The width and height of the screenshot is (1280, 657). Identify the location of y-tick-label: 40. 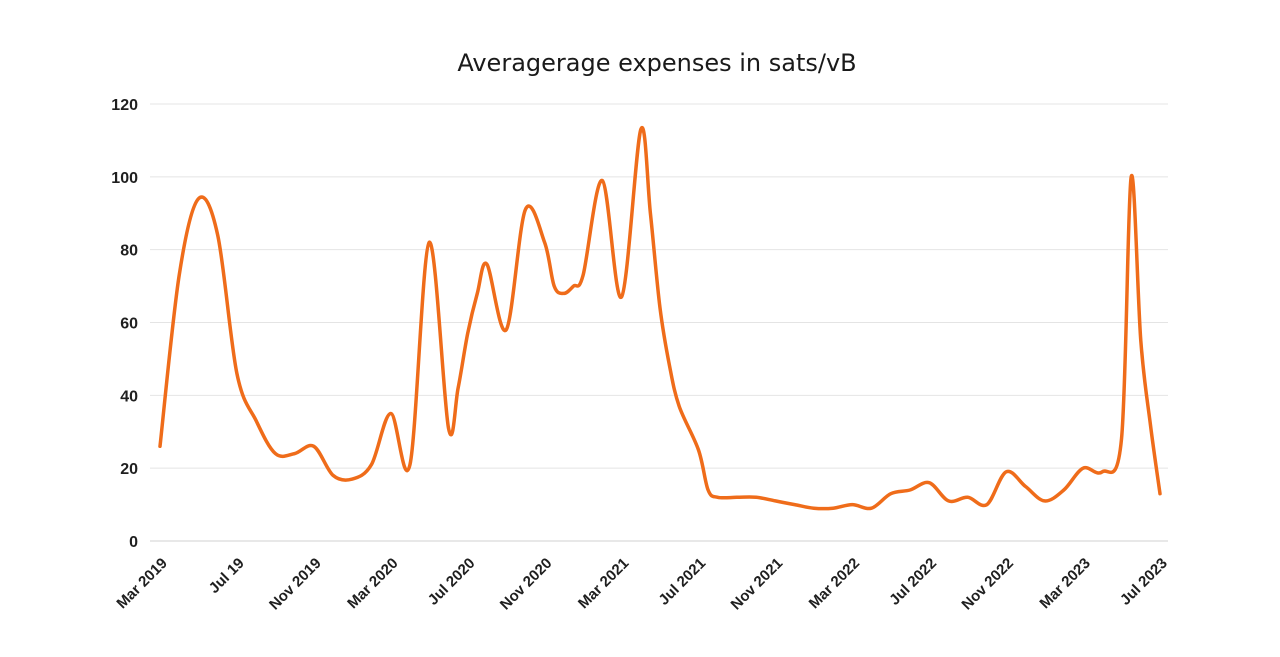
(129, 396).